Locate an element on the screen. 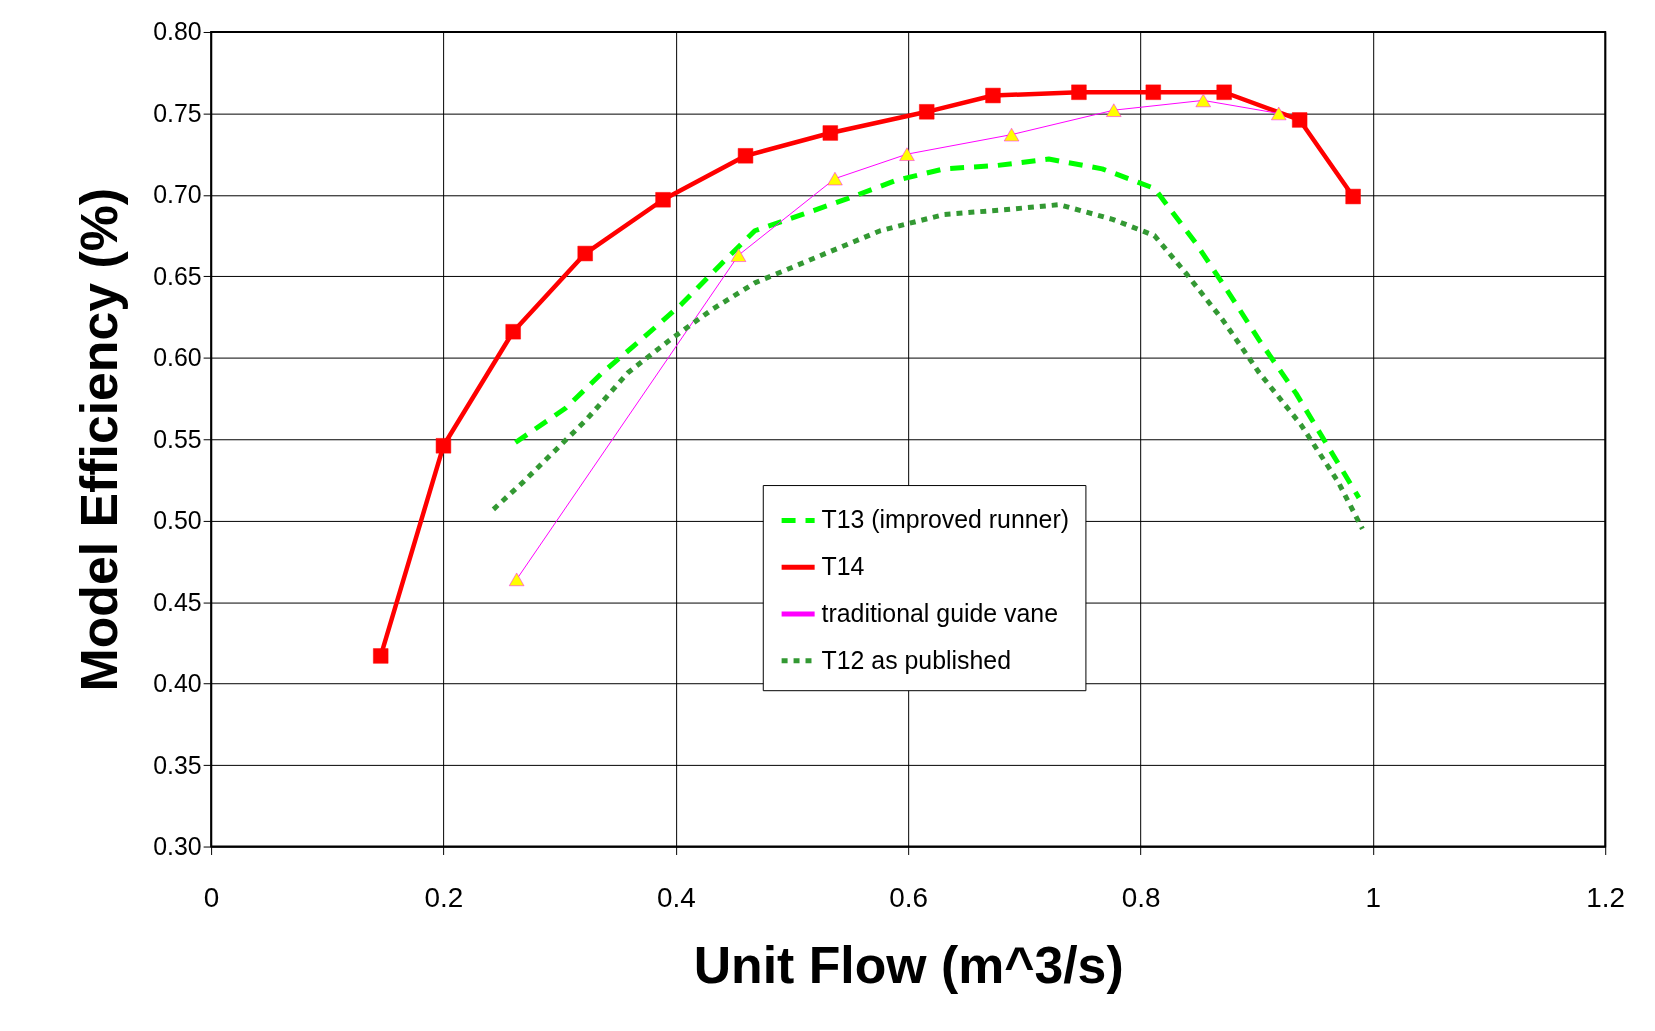 This screenshot has height=1031, width=1655. x-tick-label: 0.4 is located at coordinates (676, 897).